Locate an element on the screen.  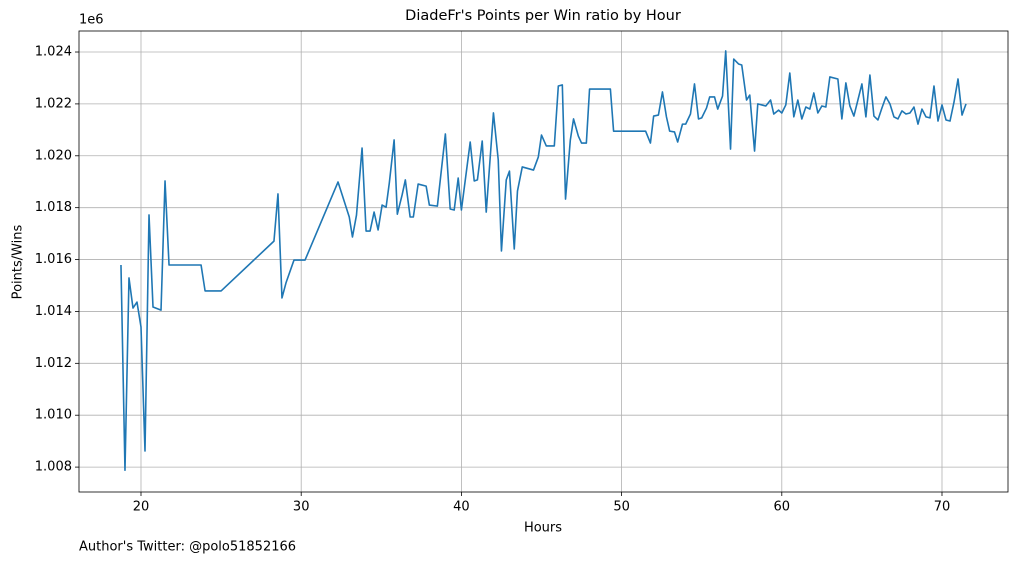
y-tick-label: 1.016 is located at coordinates (53, 259).